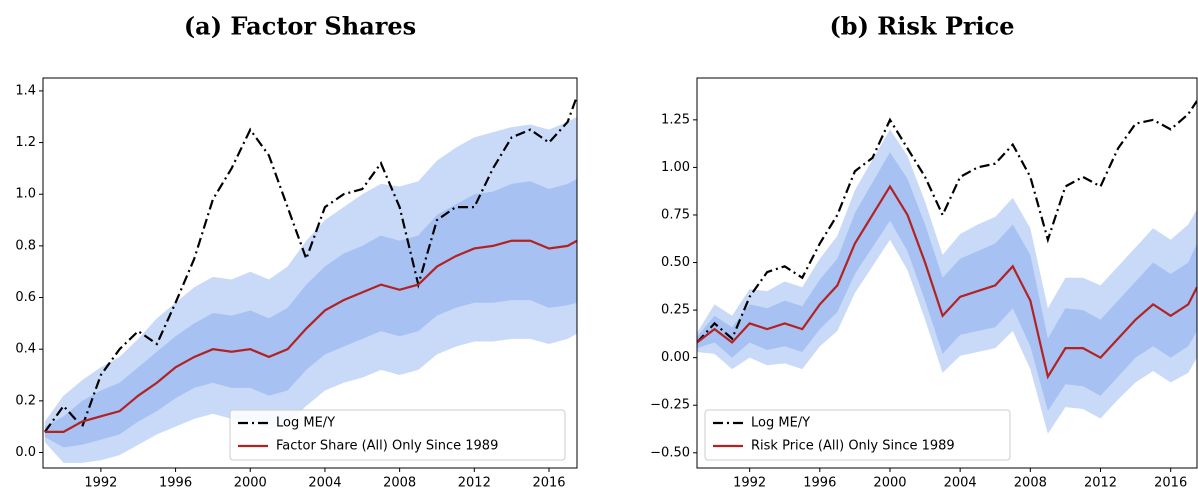  I want to click on panel-title: (a) Factor Shares, so click(300, 26).